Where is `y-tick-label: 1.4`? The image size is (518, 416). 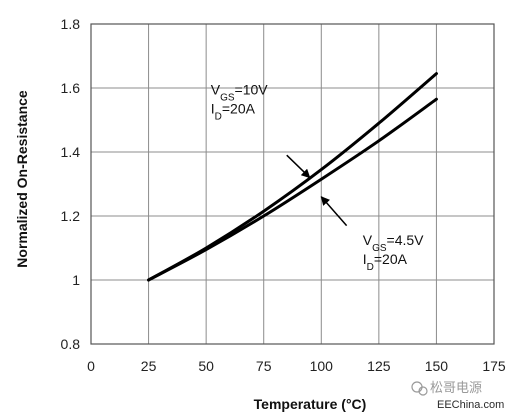
y-tick-label: 1.4 is located at coordinates (71, 152).